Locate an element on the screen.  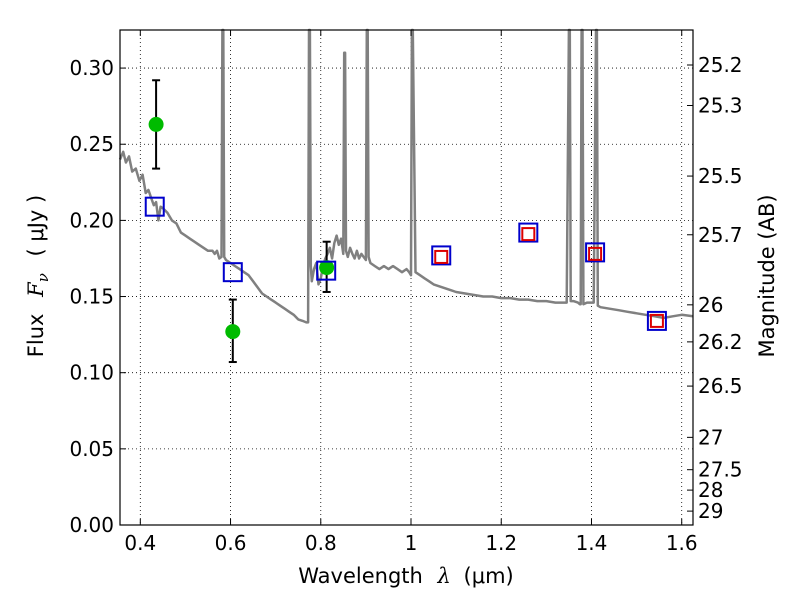
mag-tick-label: 27.5 is located at coordinates (720, 470).